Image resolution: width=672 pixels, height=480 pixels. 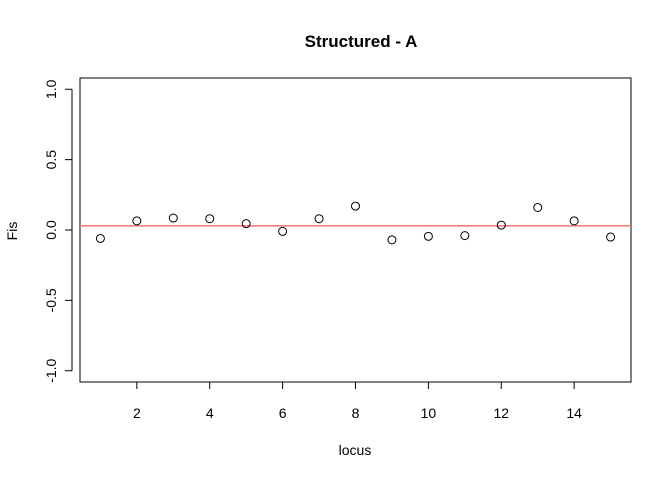 I want to click on x-tick-label: 2, so click(x=137, y=413).